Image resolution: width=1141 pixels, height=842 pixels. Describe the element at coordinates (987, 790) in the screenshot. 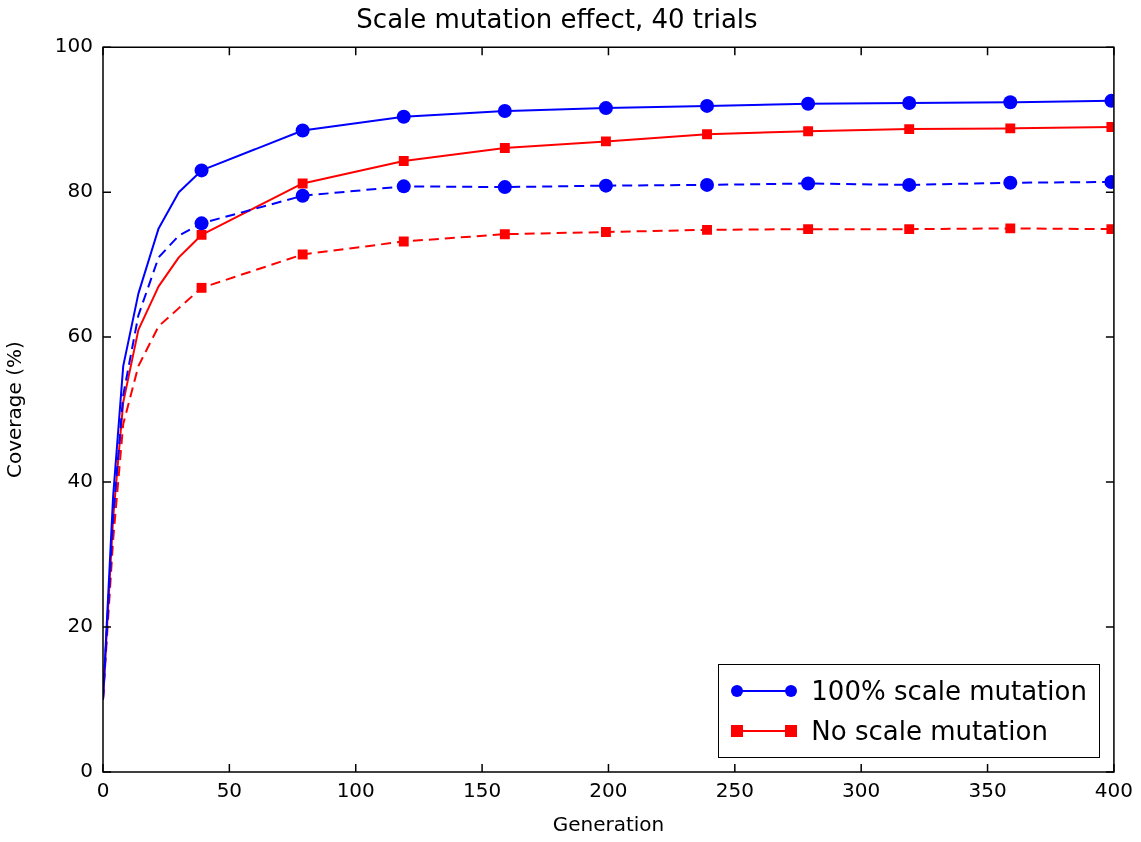

I see `x-tick-label: 350` at that location.